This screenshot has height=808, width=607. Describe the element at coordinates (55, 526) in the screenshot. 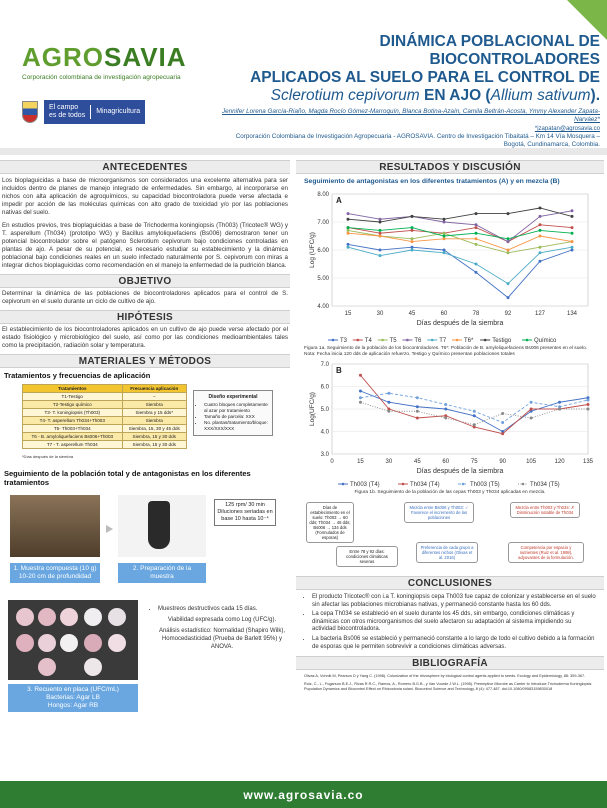

I see `soil-sample-photo` at that location.